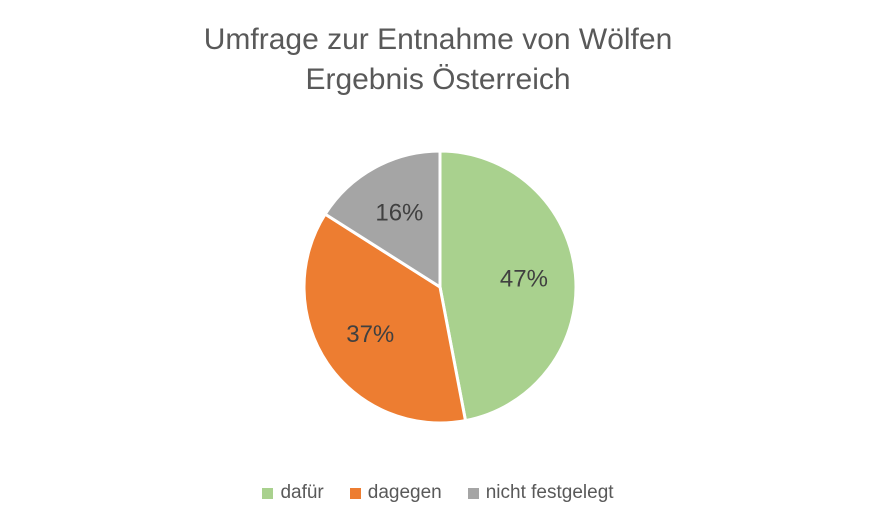  I want to click on legend-item-dafuer: dafür, so click(293, 493).